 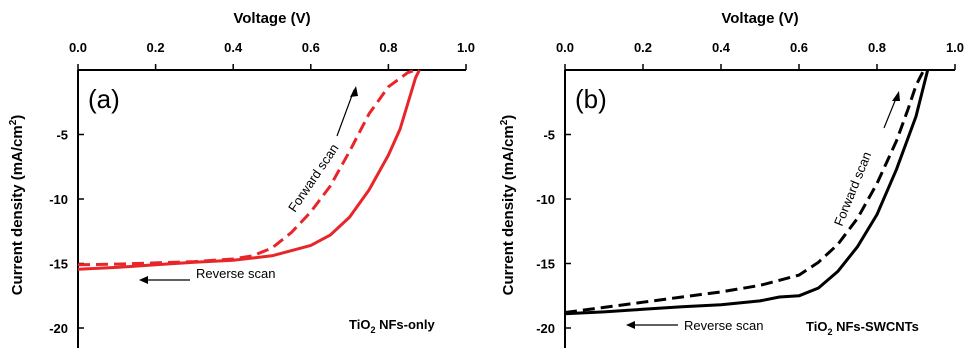 I want to click on sample-label-suffix: NFs-only, so click(x=405, y=324).